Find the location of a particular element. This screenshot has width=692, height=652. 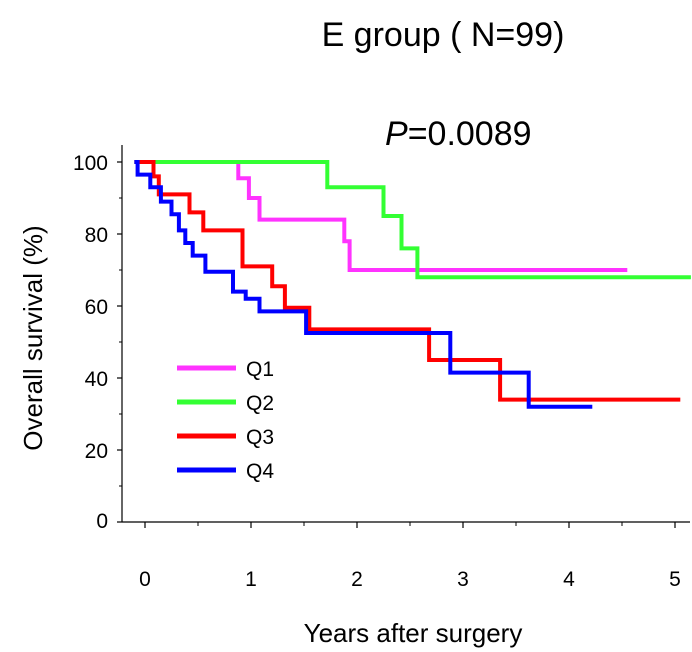

legend-label: Q3 is located at coordinates (260, 437).